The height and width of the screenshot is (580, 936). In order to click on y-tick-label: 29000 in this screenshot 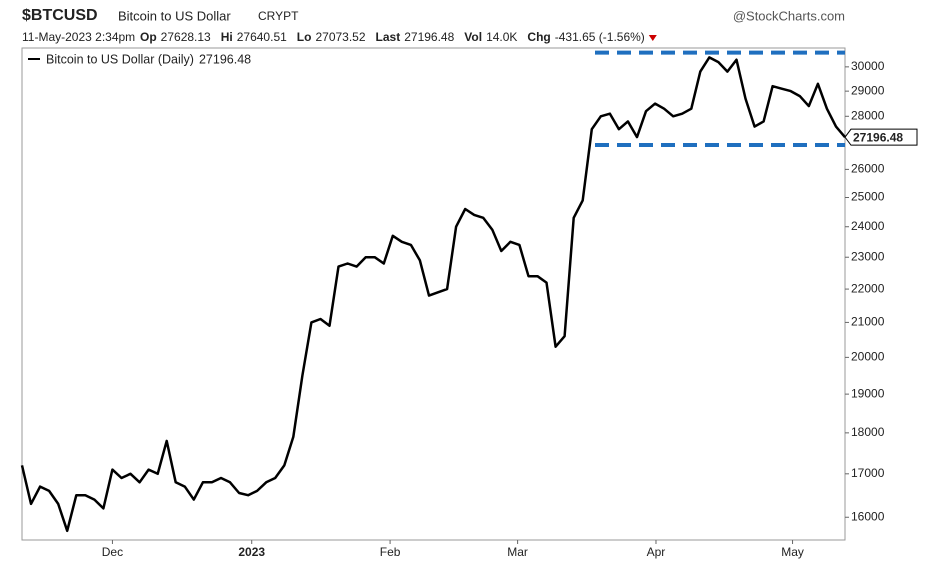, I will do `click(868, 90)`.